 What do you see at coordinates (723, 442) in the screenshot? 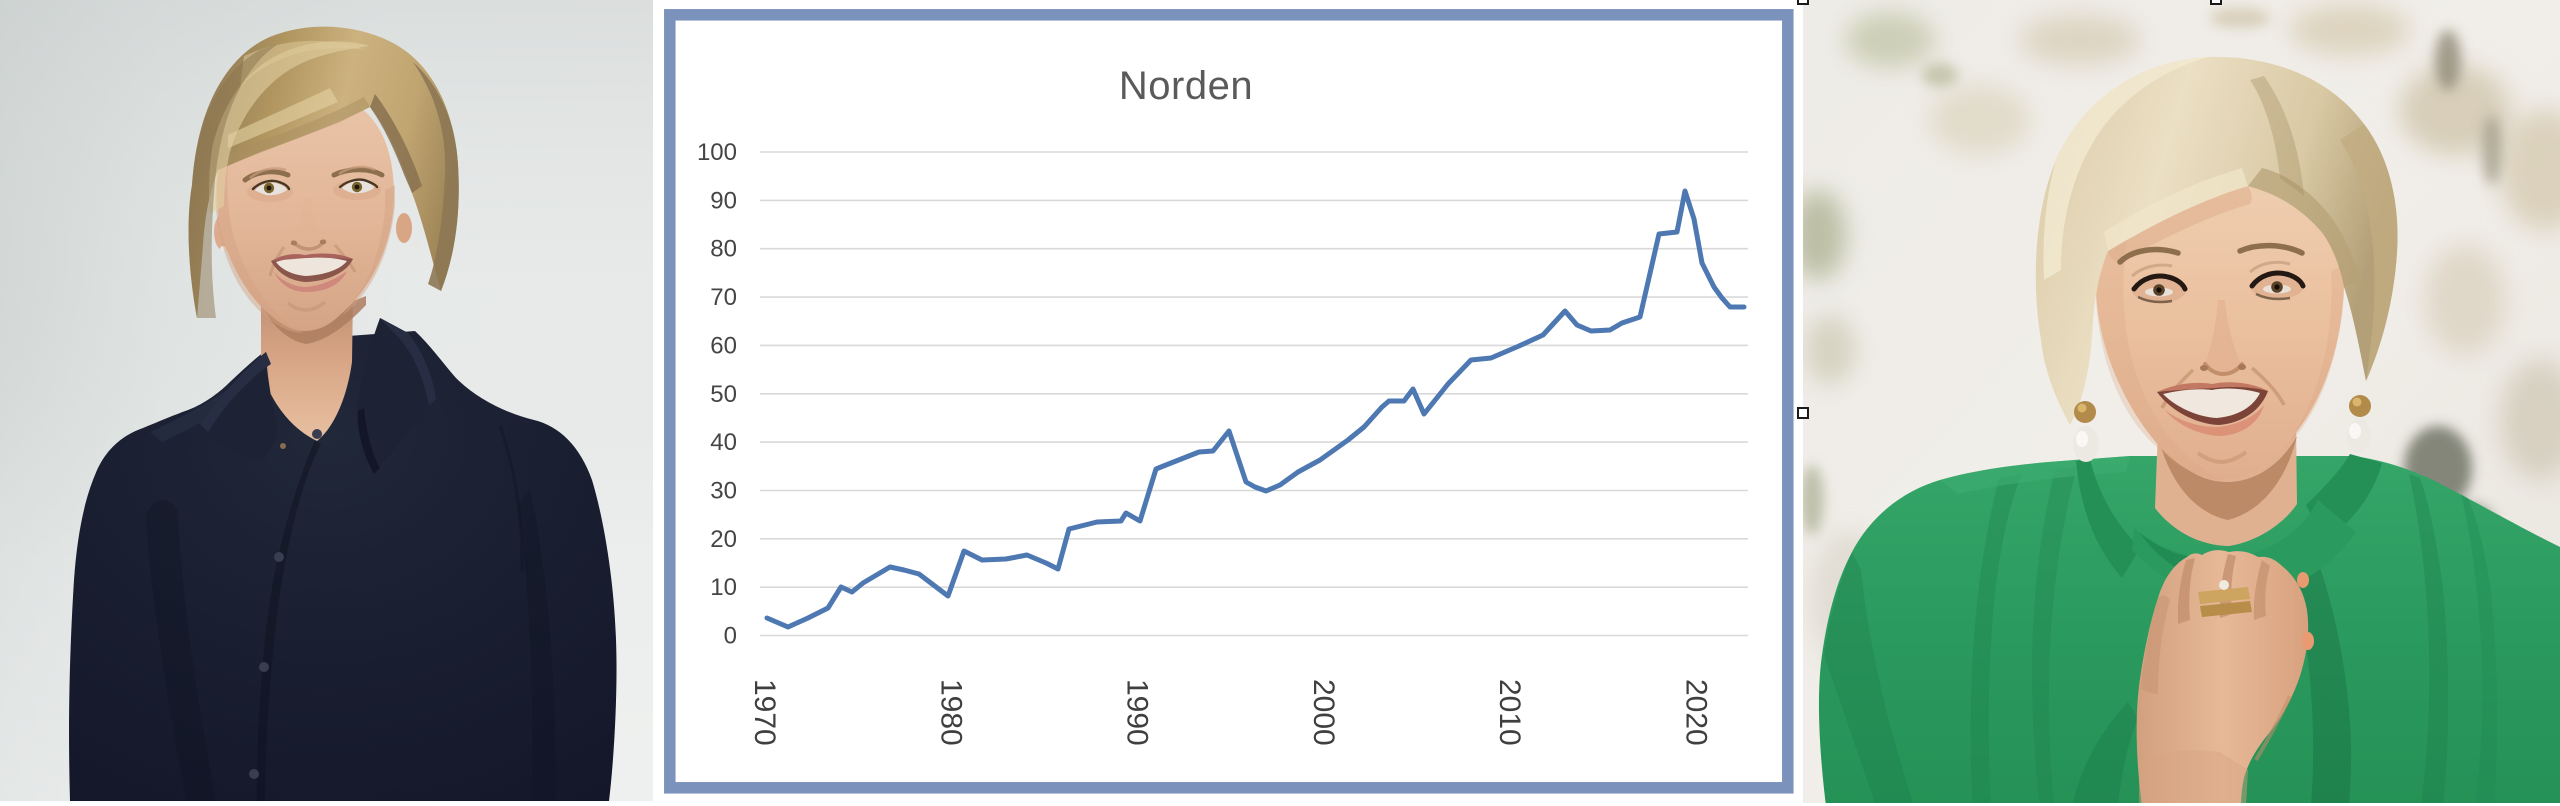
I see `svg-text: 40` at bounding box center [723, 442].